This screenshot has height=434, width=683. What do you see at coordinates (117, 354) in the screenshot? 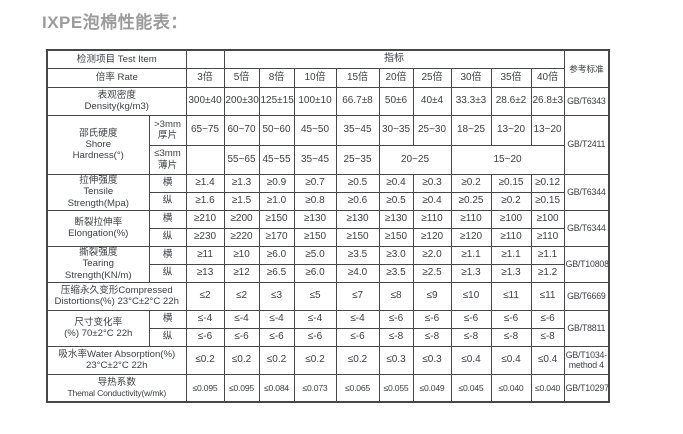
I see `label-line1: 吸水率Water Absorption(%)` at bounding box center [117, 354].